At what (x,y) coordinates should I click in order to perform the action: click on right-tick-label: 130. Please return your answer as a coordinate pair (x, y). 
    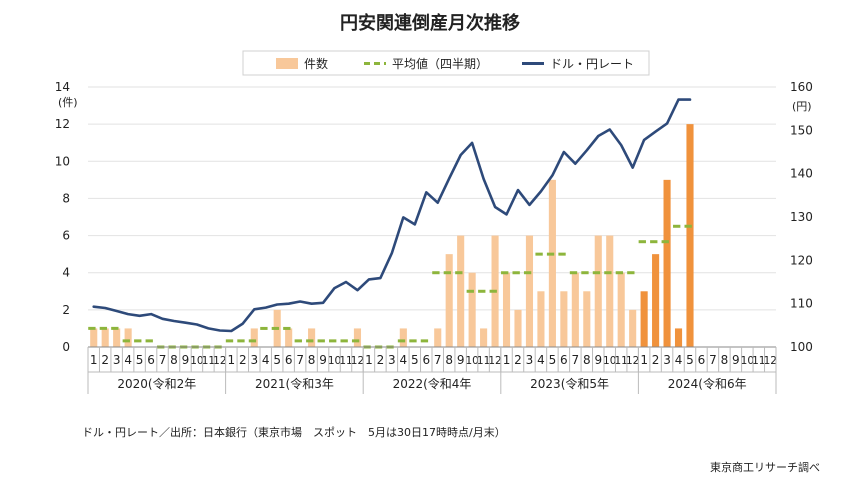
    Looking at the image, I should click on (801, 217).